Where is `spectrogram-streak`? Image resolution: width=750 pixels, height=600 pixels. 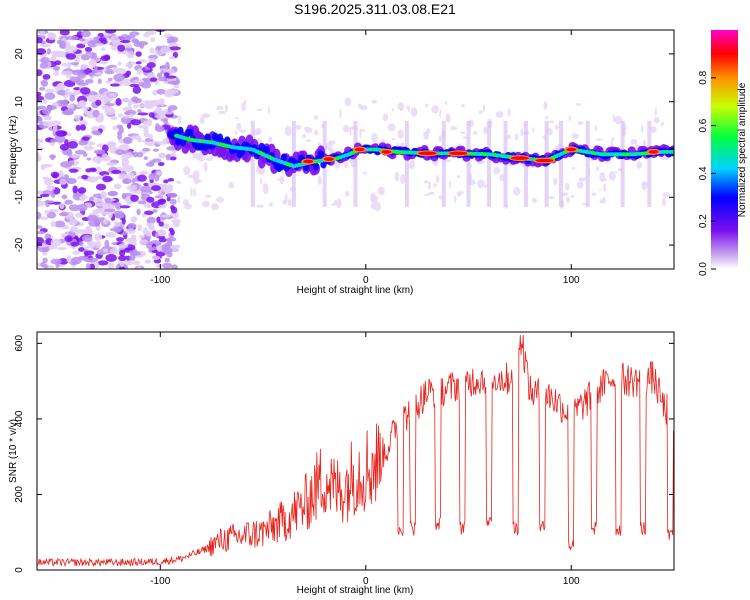
spectrogram-streak is located at coordinates (252, 163).